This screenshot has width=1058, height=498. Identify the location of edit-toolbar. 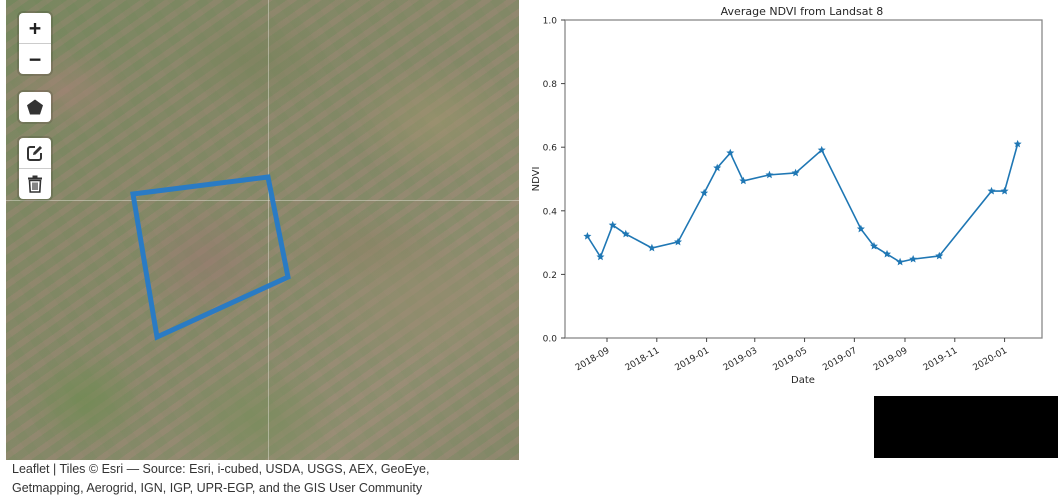
(35, 168).